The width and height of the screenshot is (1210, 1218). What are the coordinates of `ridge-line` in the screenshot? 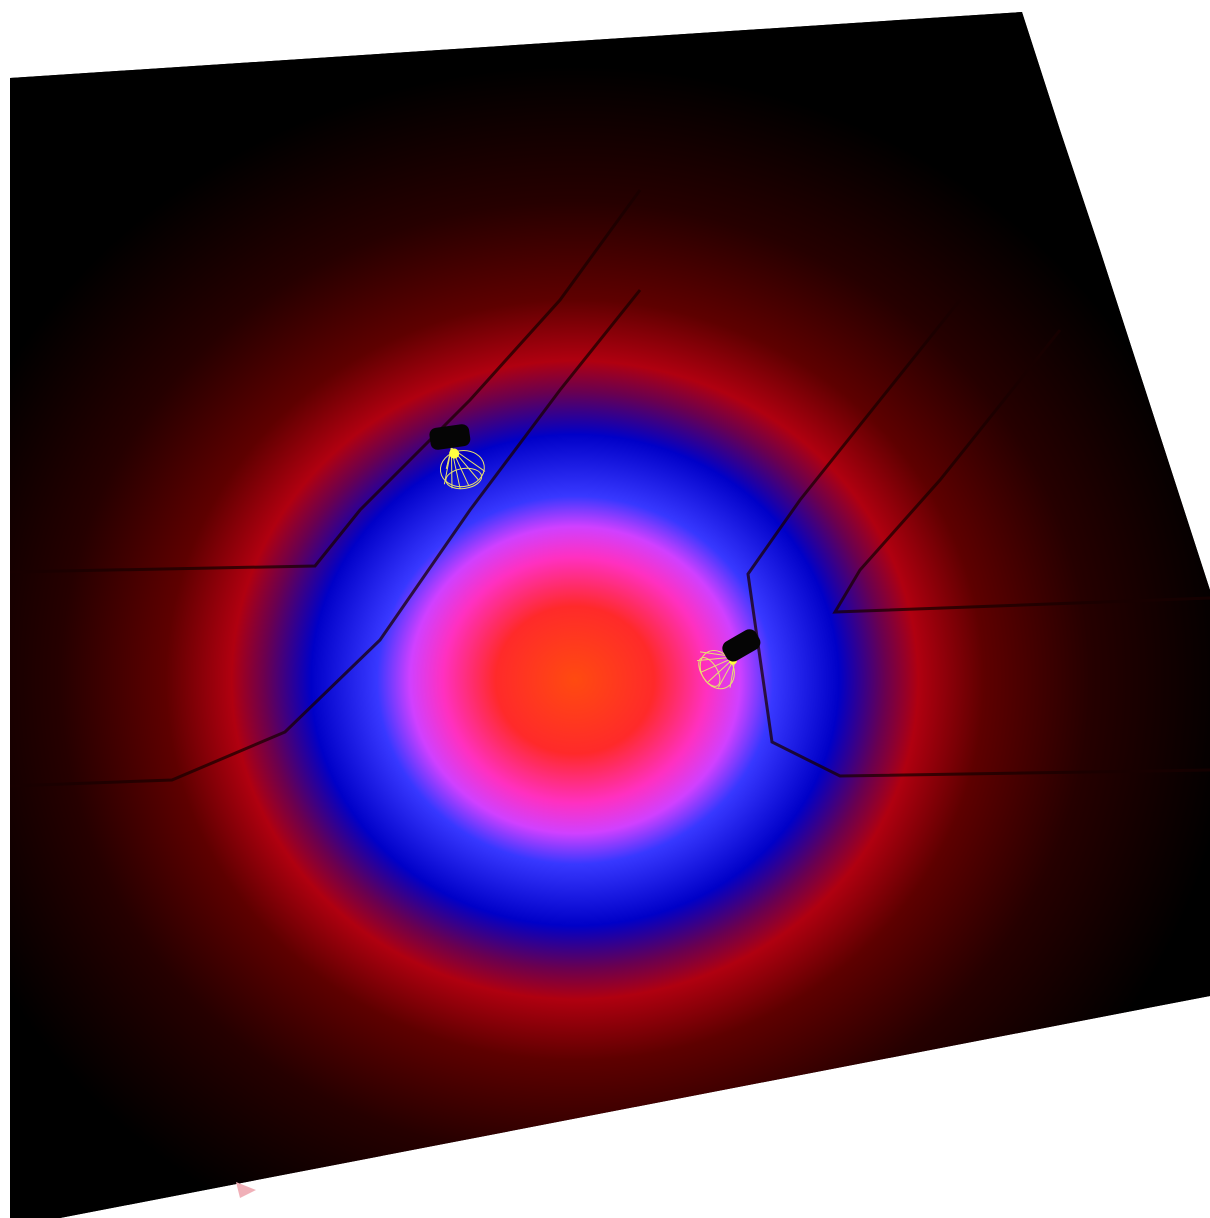 It's located at (1021, 471).